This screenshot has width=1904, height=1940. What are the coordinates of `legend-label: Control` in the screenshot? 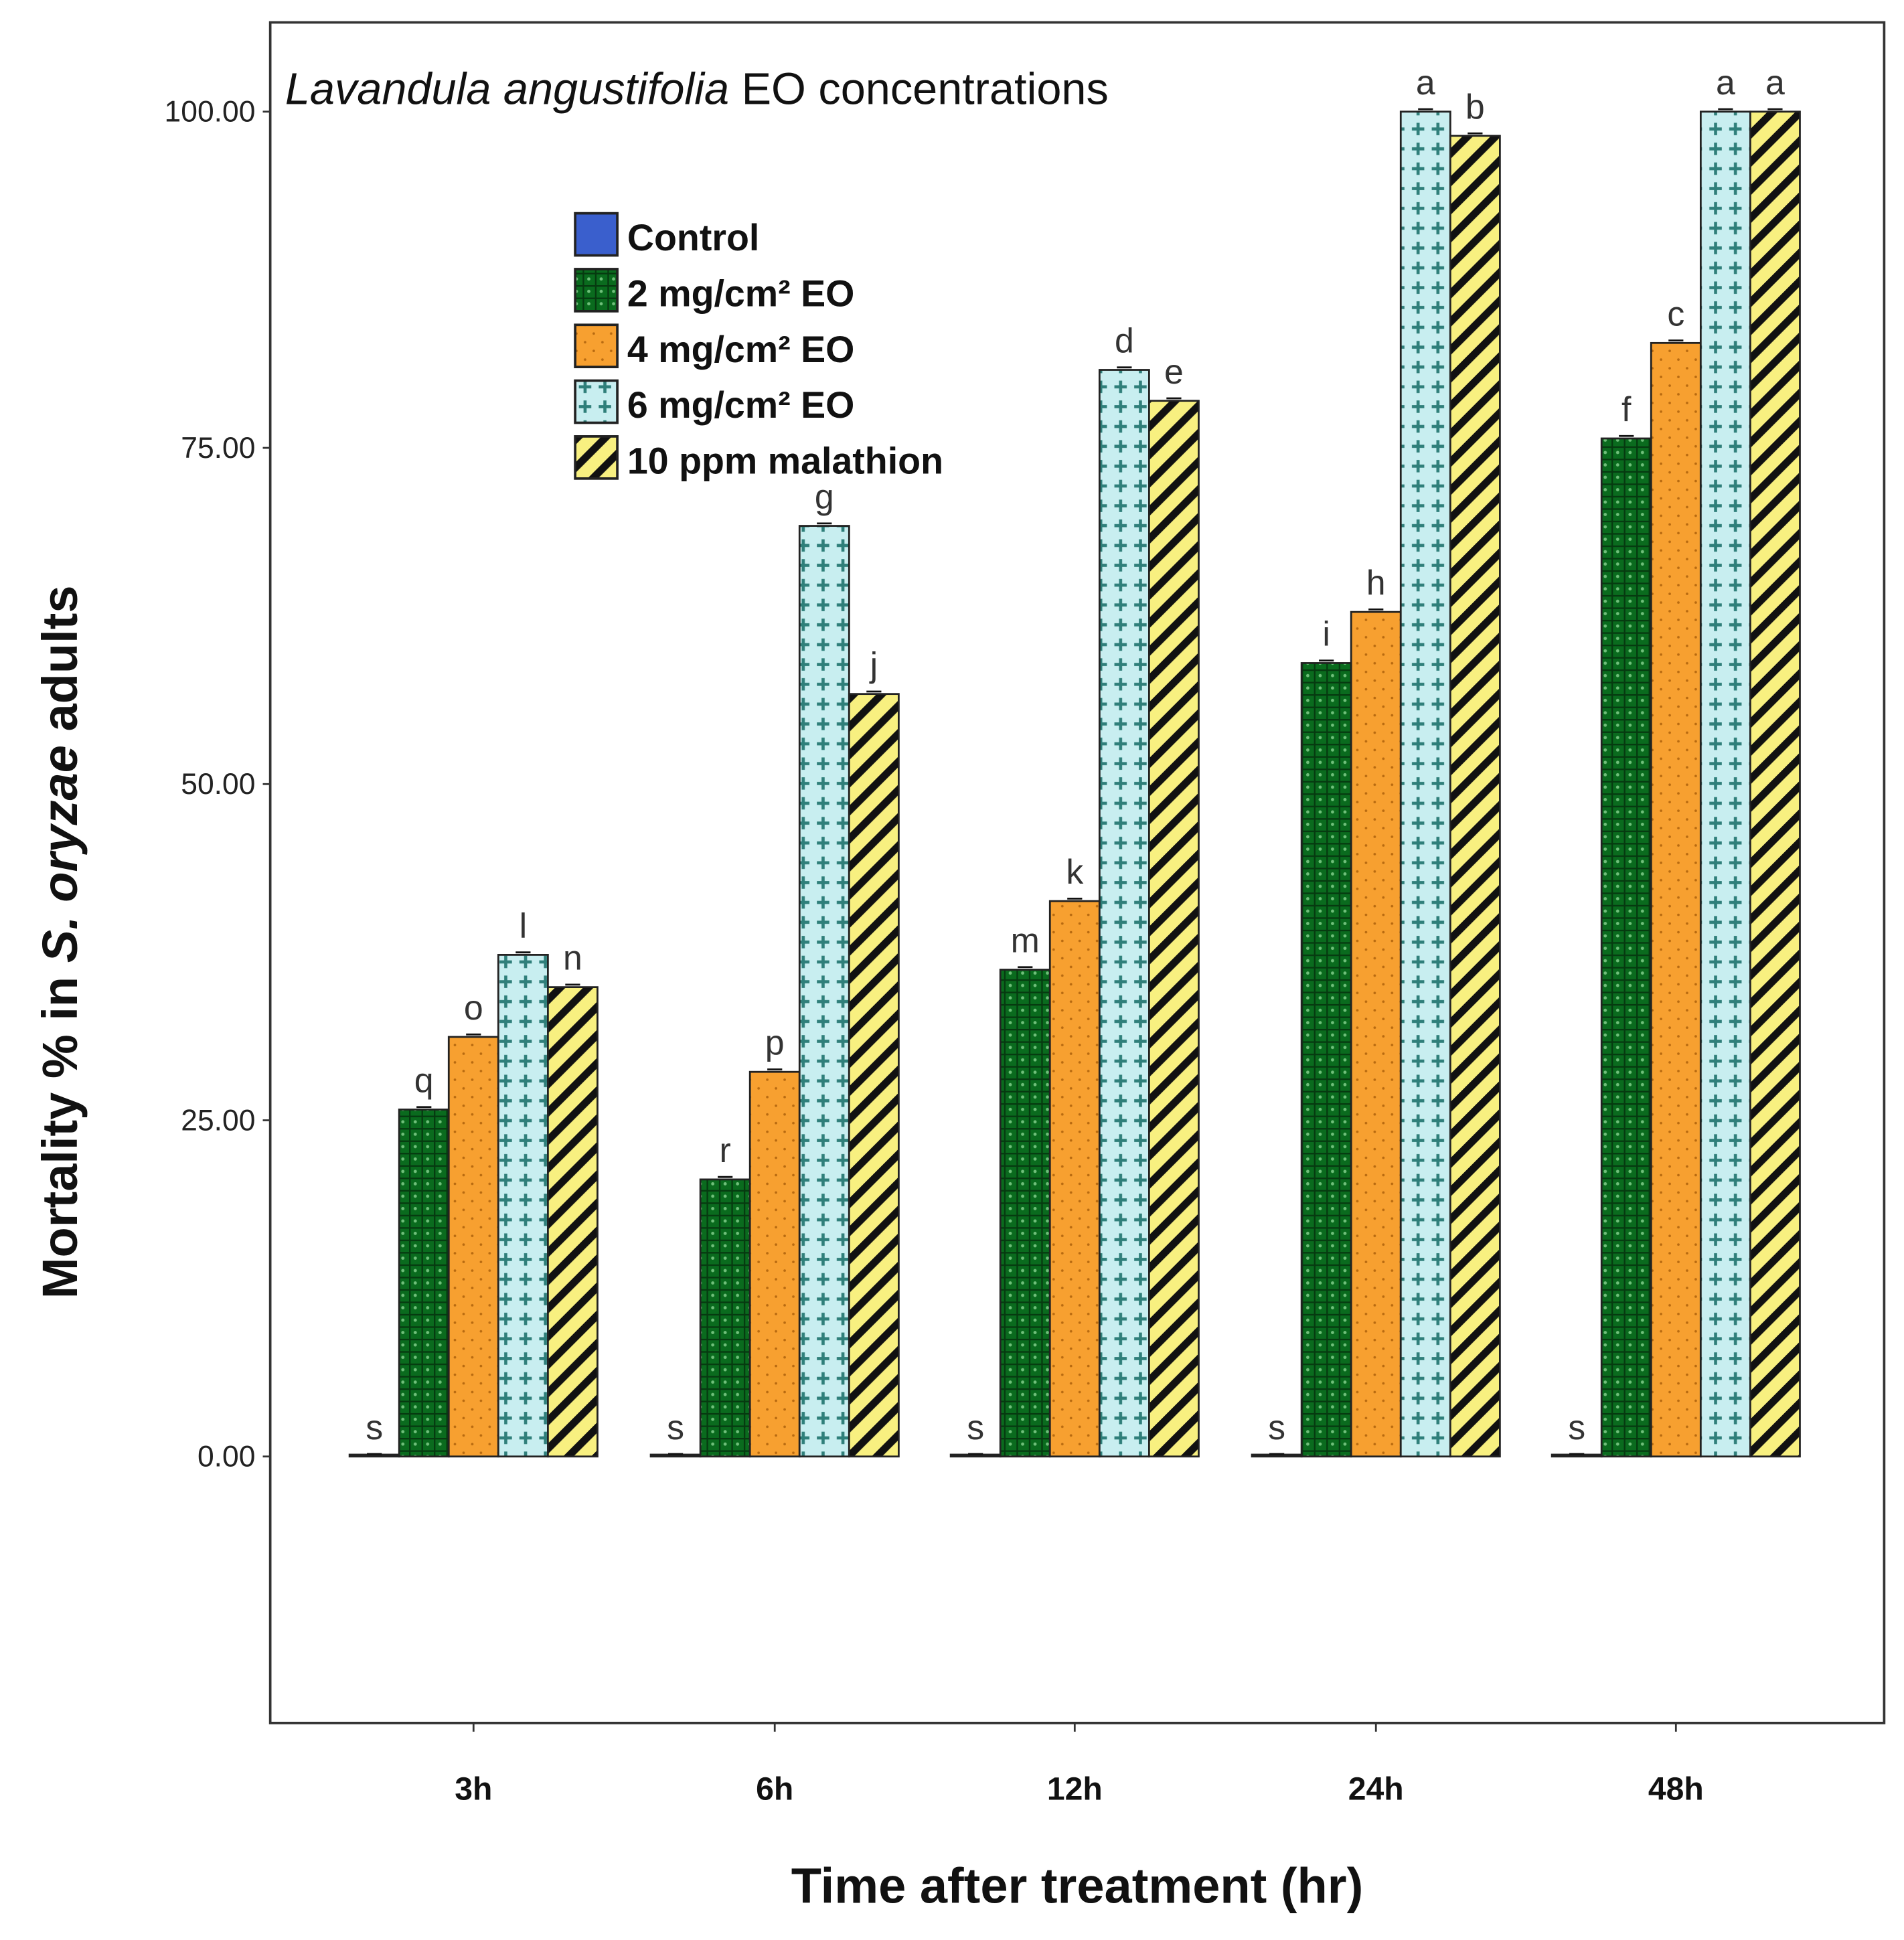 It's located at (693, 238).